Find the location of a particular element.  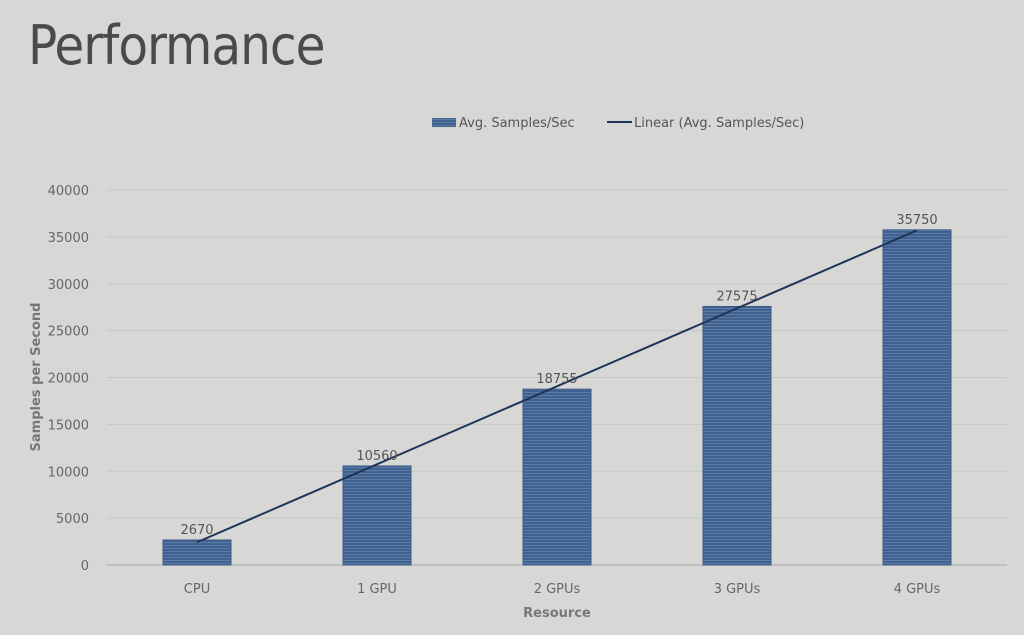

y-tick-label: 20000 is located at coordinates (68, 379).